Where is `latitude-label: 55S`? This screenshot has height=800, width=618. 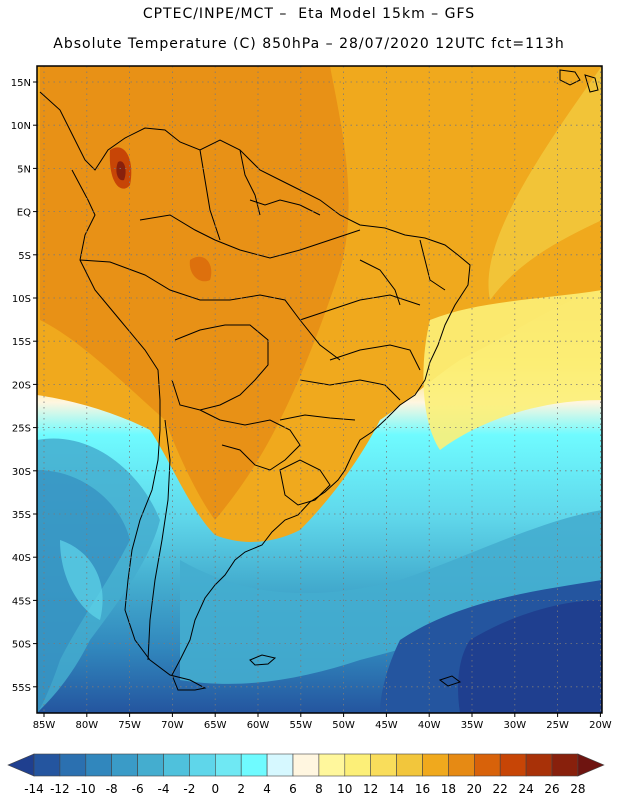
latitude-label: 55S is located at coordinates (21, 688).